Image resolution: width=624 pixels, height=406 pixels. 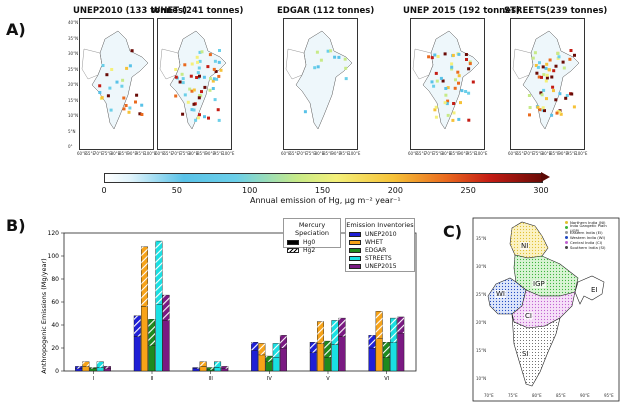 What do you see at coordinates (481, 294) in the screenshot?
I see `c-lat-tick: 25°N` at bounding box center [481, 294].